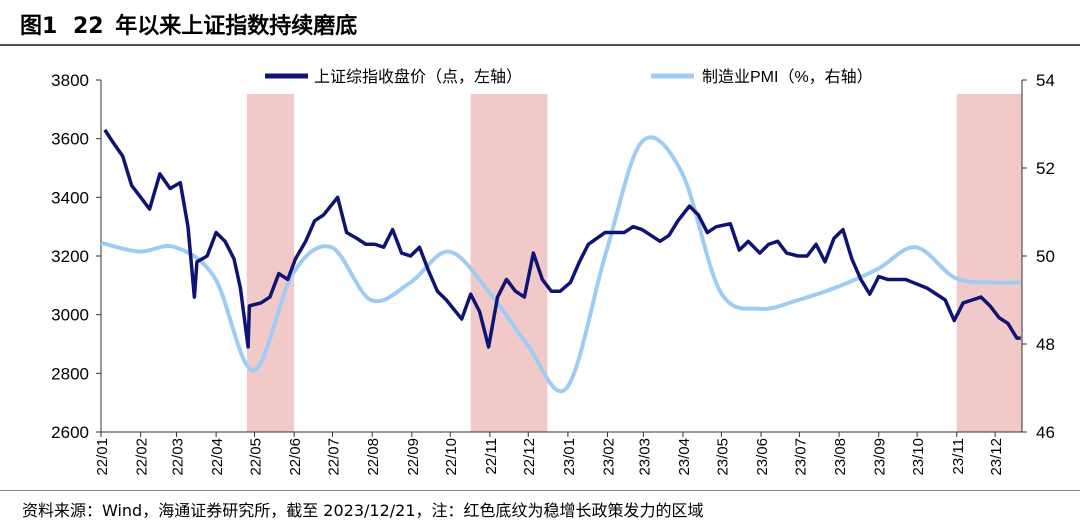  I want to click on x-tick-label: 23/05, so click(722, 457).